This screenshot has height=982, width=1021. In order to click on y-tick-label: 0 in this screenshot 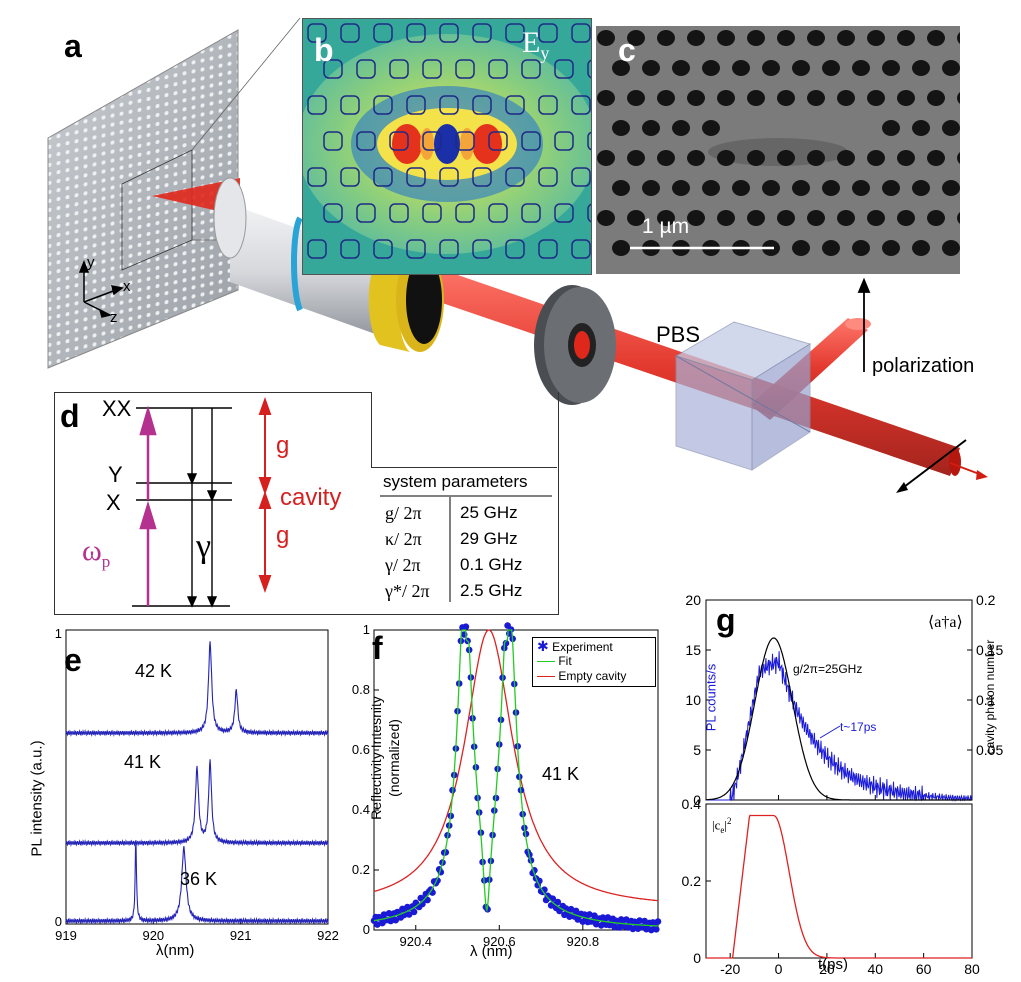, I will do `click(366, 929)`.